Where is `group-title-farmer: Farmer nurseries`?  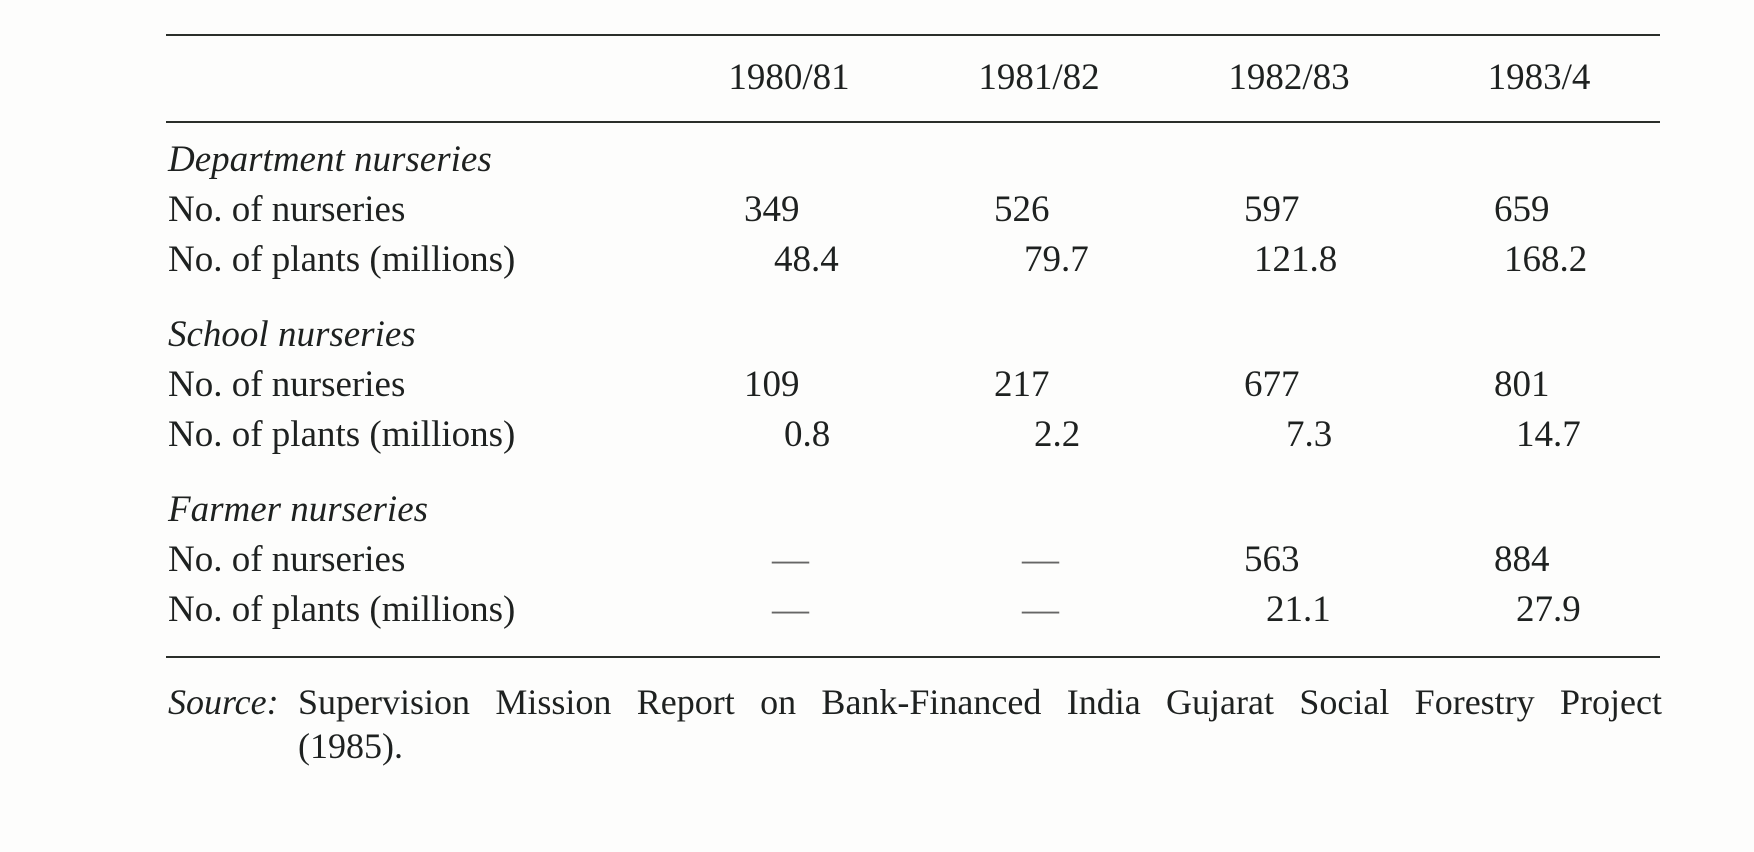 group-title-farmer: Farmer nurseries is located at coordinates (298, 509).